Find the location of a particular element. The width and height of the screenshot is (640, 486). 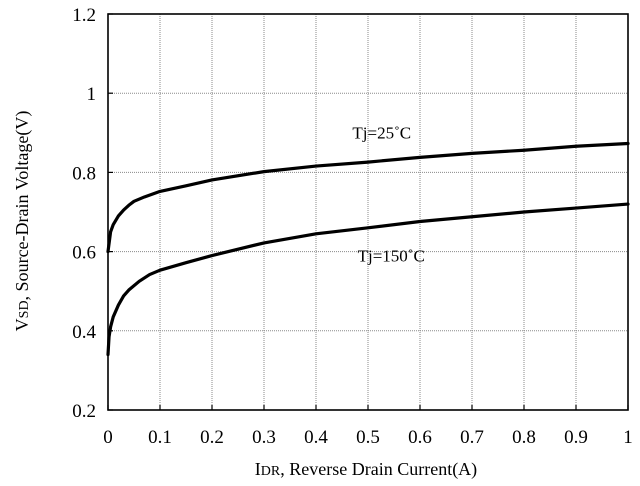

x-tick-label: 0 is located at coordinates (108, 437).